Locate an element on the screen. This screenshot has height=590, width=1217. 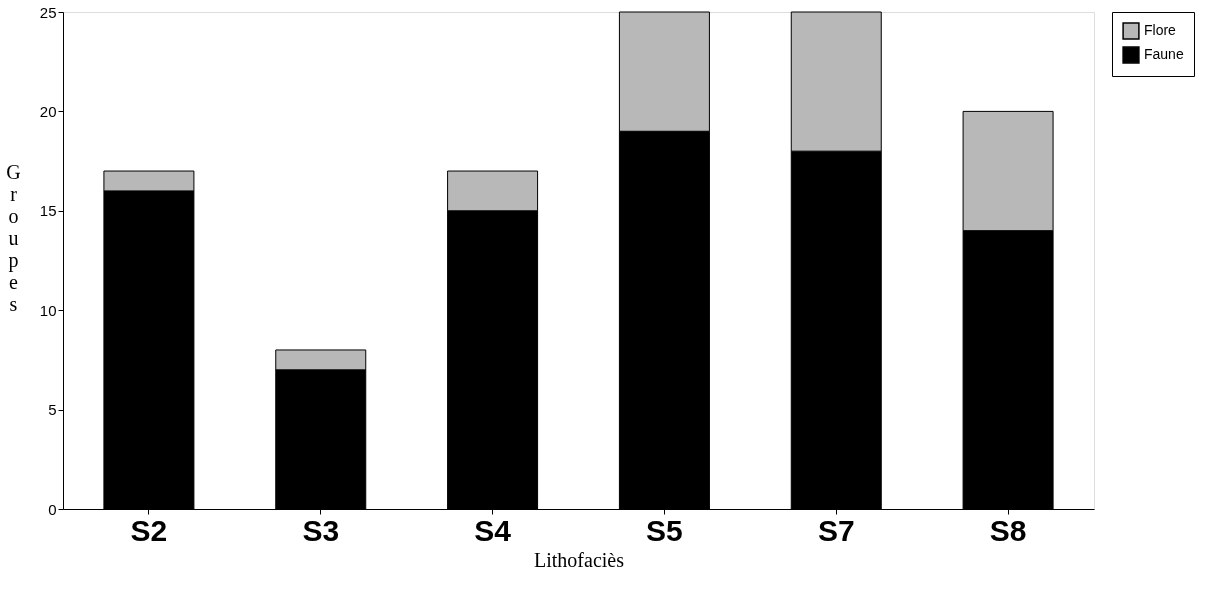
y-tick-label: 0 is located at coordinates (52, 509).